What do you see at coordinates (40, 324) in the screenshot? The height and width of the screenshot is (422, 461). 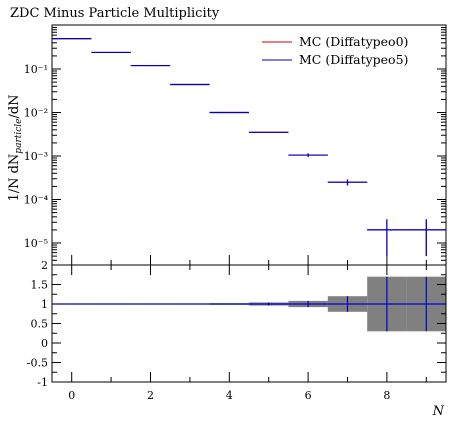 I see `ratio-y-tick-label: 0.5` at bounding box center [40, 324].